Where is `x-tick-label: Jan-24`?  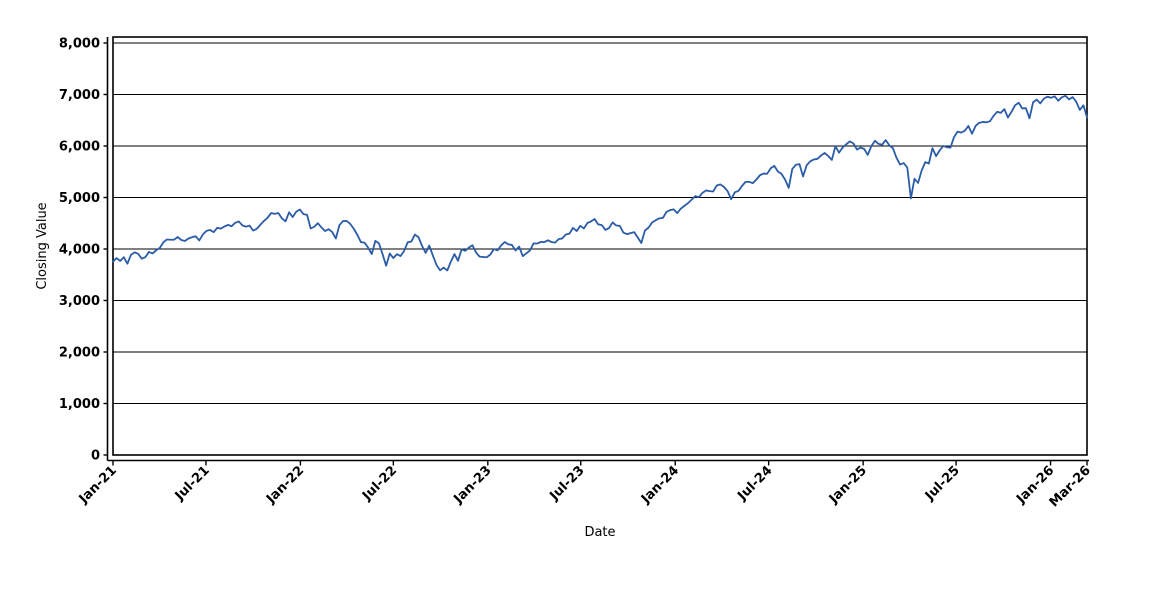 x-tick-label: Jan-24 is located at coordinates (660, 485).